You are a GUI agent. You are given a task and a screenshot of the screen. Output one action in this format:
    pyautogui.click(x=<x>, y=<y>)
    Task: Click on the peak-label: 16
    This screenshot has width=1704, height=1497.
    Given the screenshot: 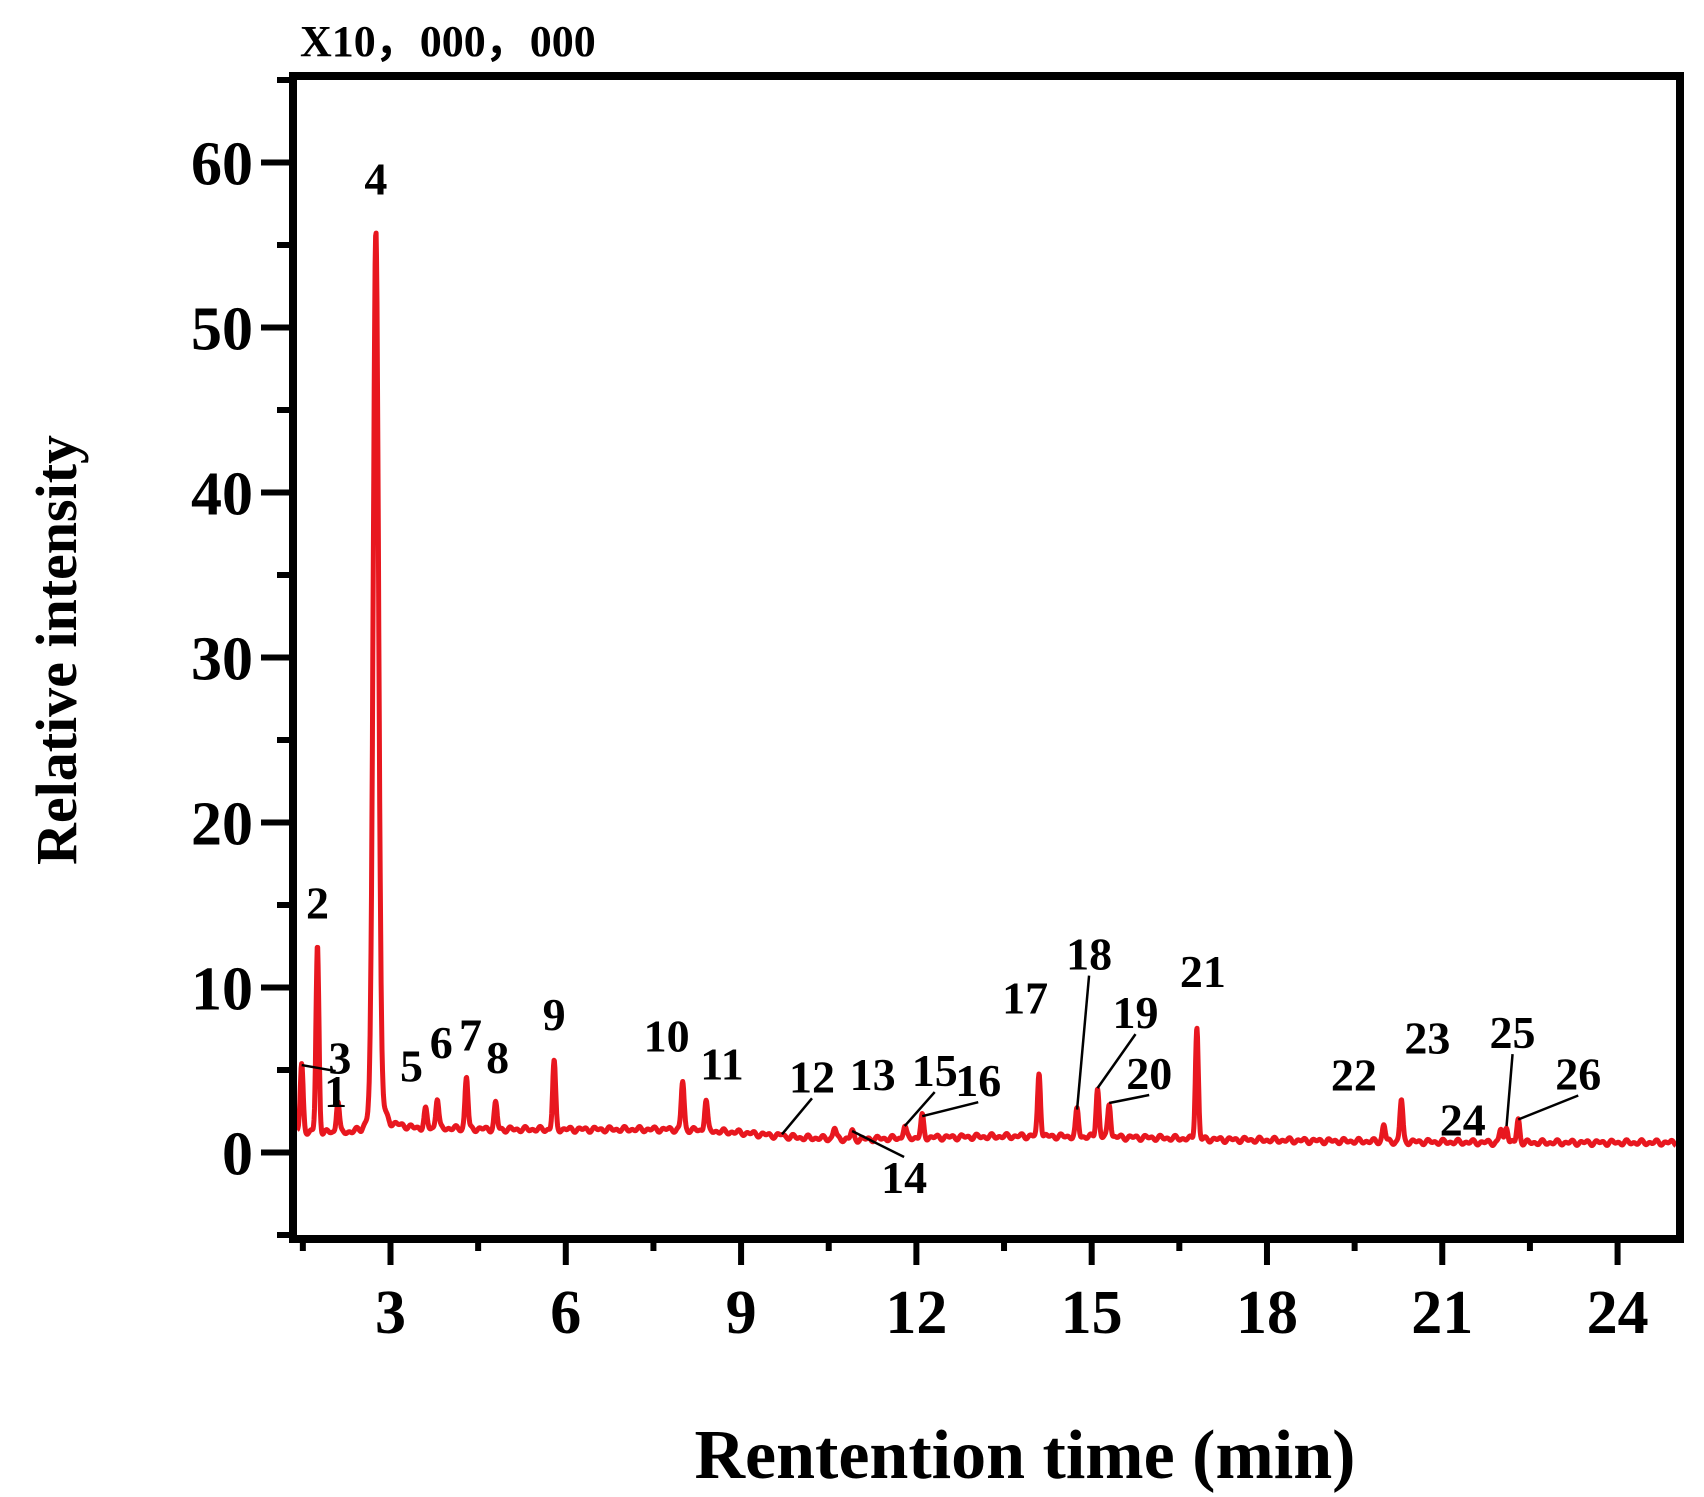 What is the action you would take?
    pyautogui.click(x=978, y=1080)
    